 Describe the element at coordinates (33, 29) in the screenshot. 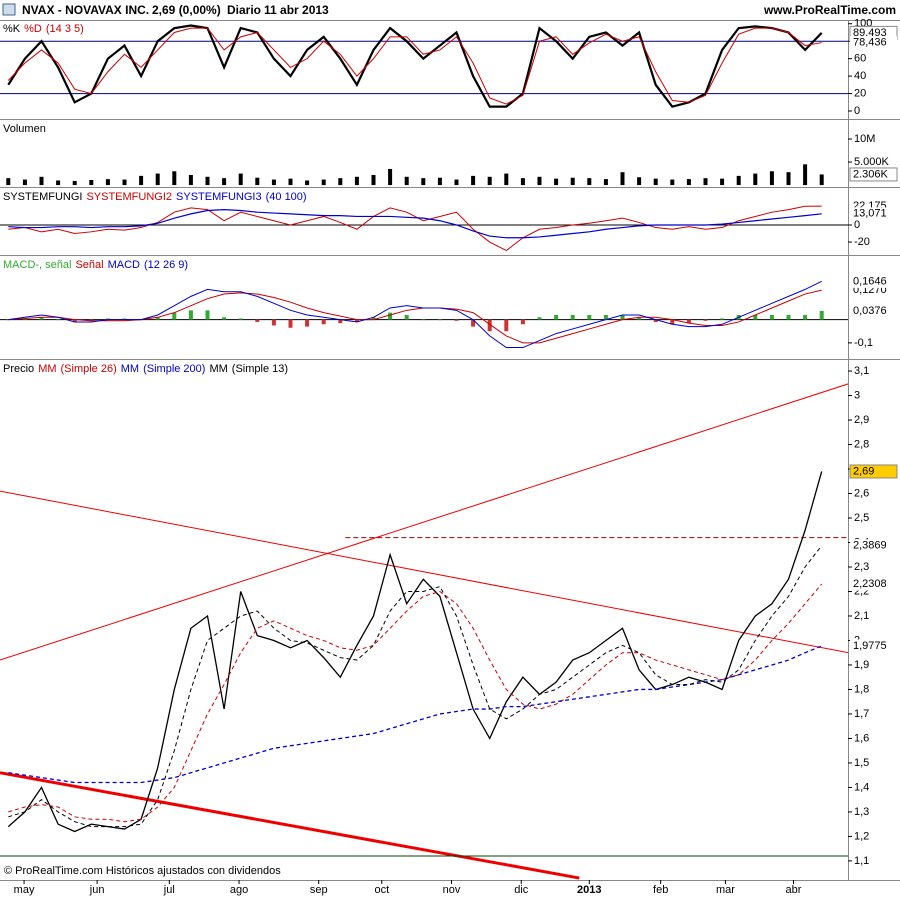

I see `legend-entry: %D` at that location.